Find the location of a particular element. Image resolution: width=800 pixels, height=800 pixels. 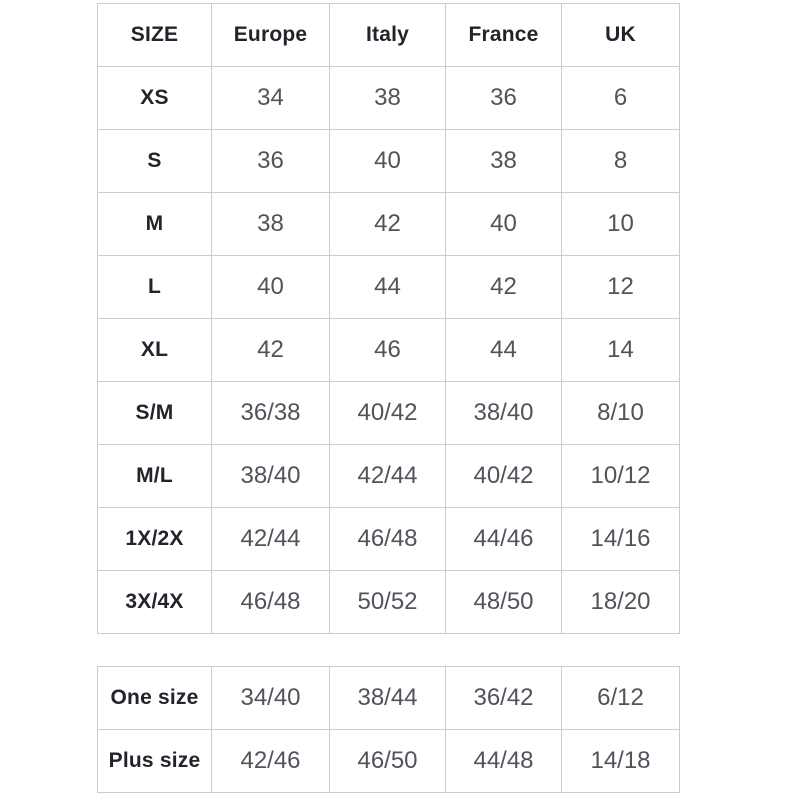

europe-value: 46/48 is located at coordinates (270, 602).